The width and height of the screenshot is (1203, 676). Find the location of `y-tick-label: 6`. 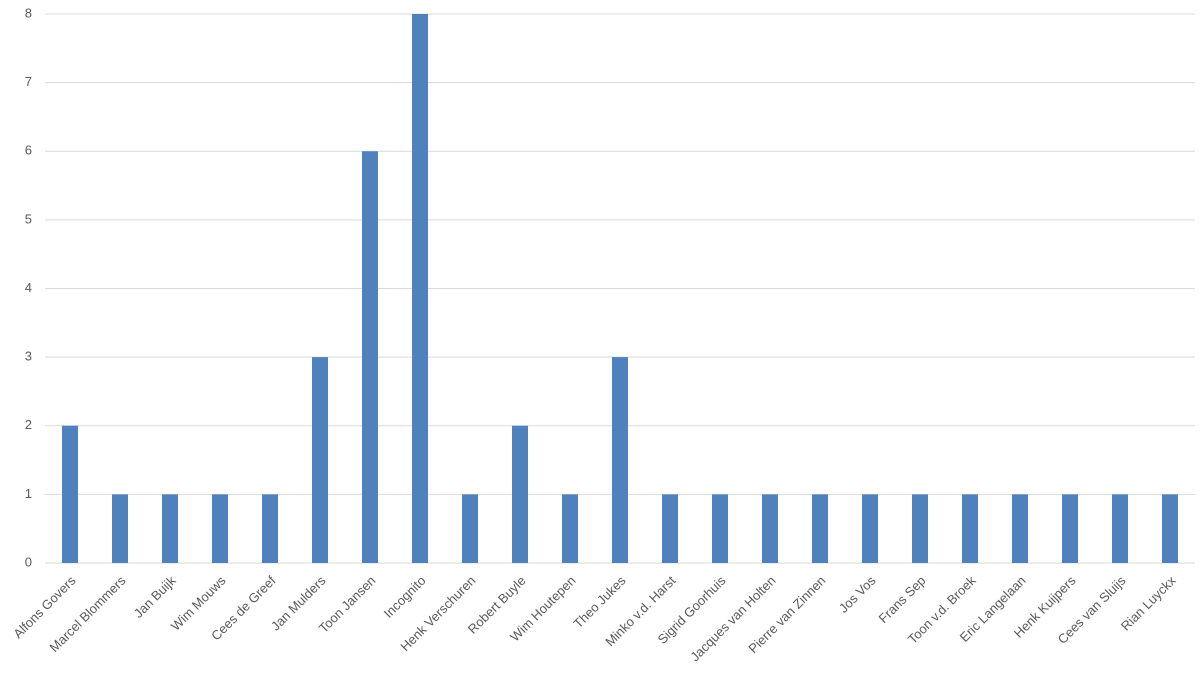

y-tick-label: 6 is located at coordinates (28, 150).